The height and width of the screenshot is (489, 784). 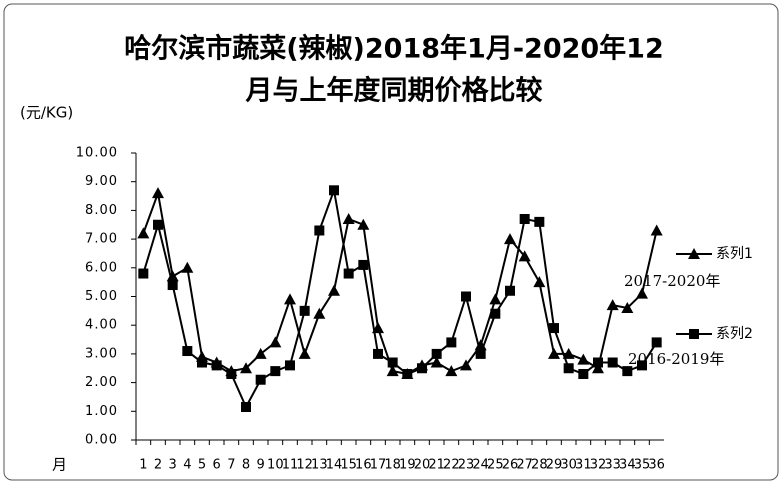 I want to click on y-axis-label: (元/KG), so click(x=46, y=113).